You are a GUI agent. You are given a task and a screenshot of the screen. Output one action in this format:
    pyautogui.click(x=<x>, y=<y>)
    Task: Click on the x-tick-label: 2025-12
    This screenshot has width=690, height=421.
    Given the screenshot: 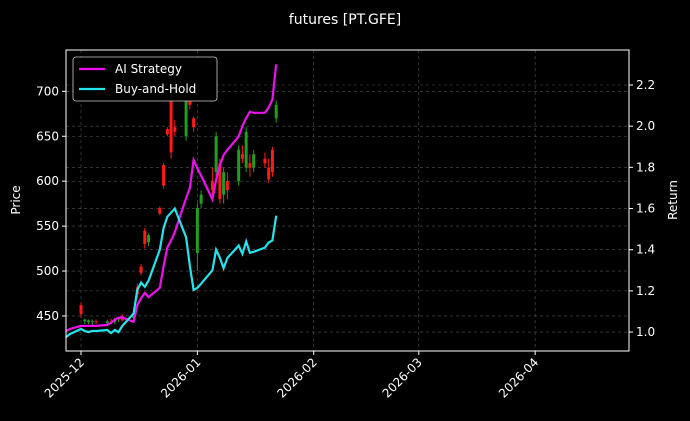 What is the action you would take?
    pyautogui.click(x=64, y=377)
    